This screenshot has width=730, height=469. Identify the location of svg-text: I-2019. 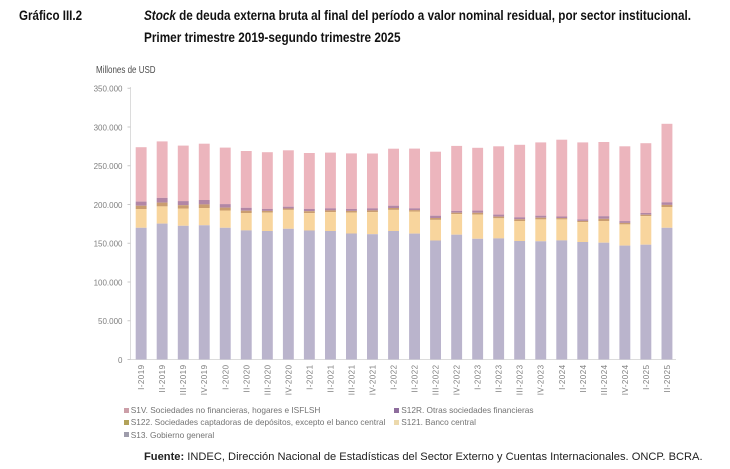
(141, 376).